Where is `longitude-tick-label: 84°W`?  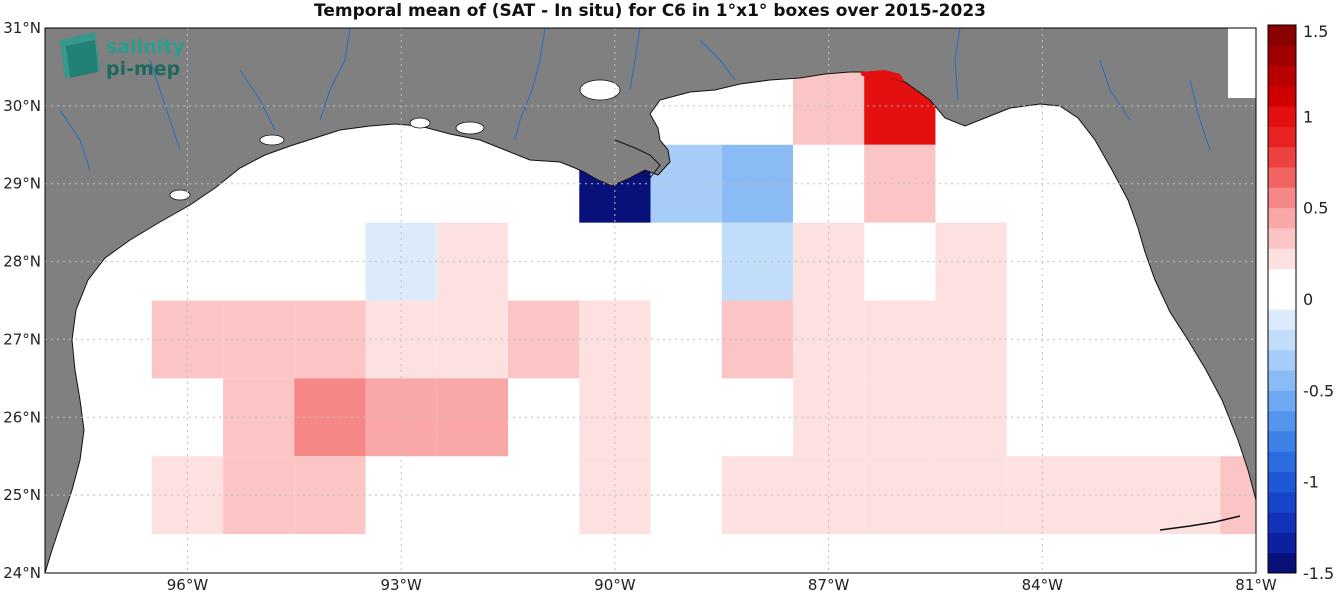 longitude-tick-label: 84°W is located at coordinates (1043, 585).